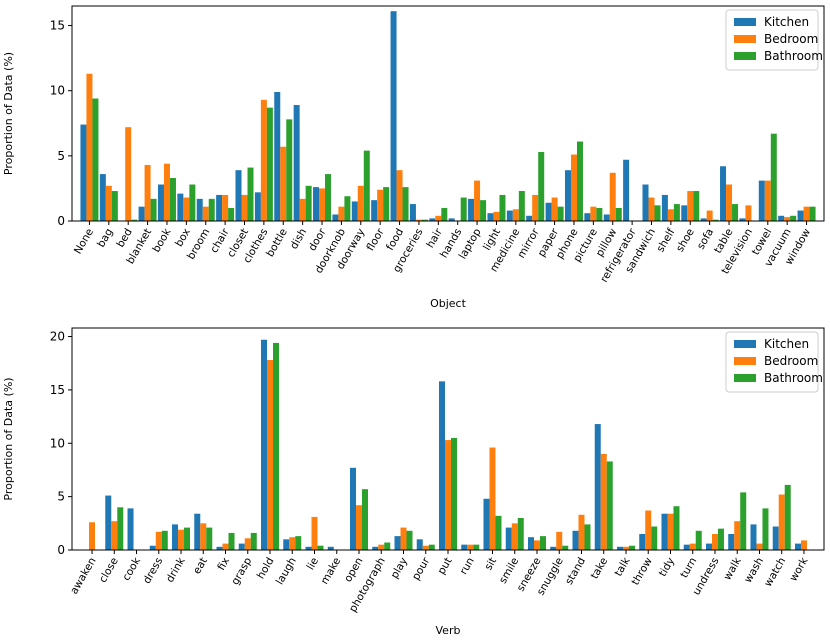  Describe the element at coordinates (316, 204) in the screenshot. I see `bar-kitchen-door` at that location.